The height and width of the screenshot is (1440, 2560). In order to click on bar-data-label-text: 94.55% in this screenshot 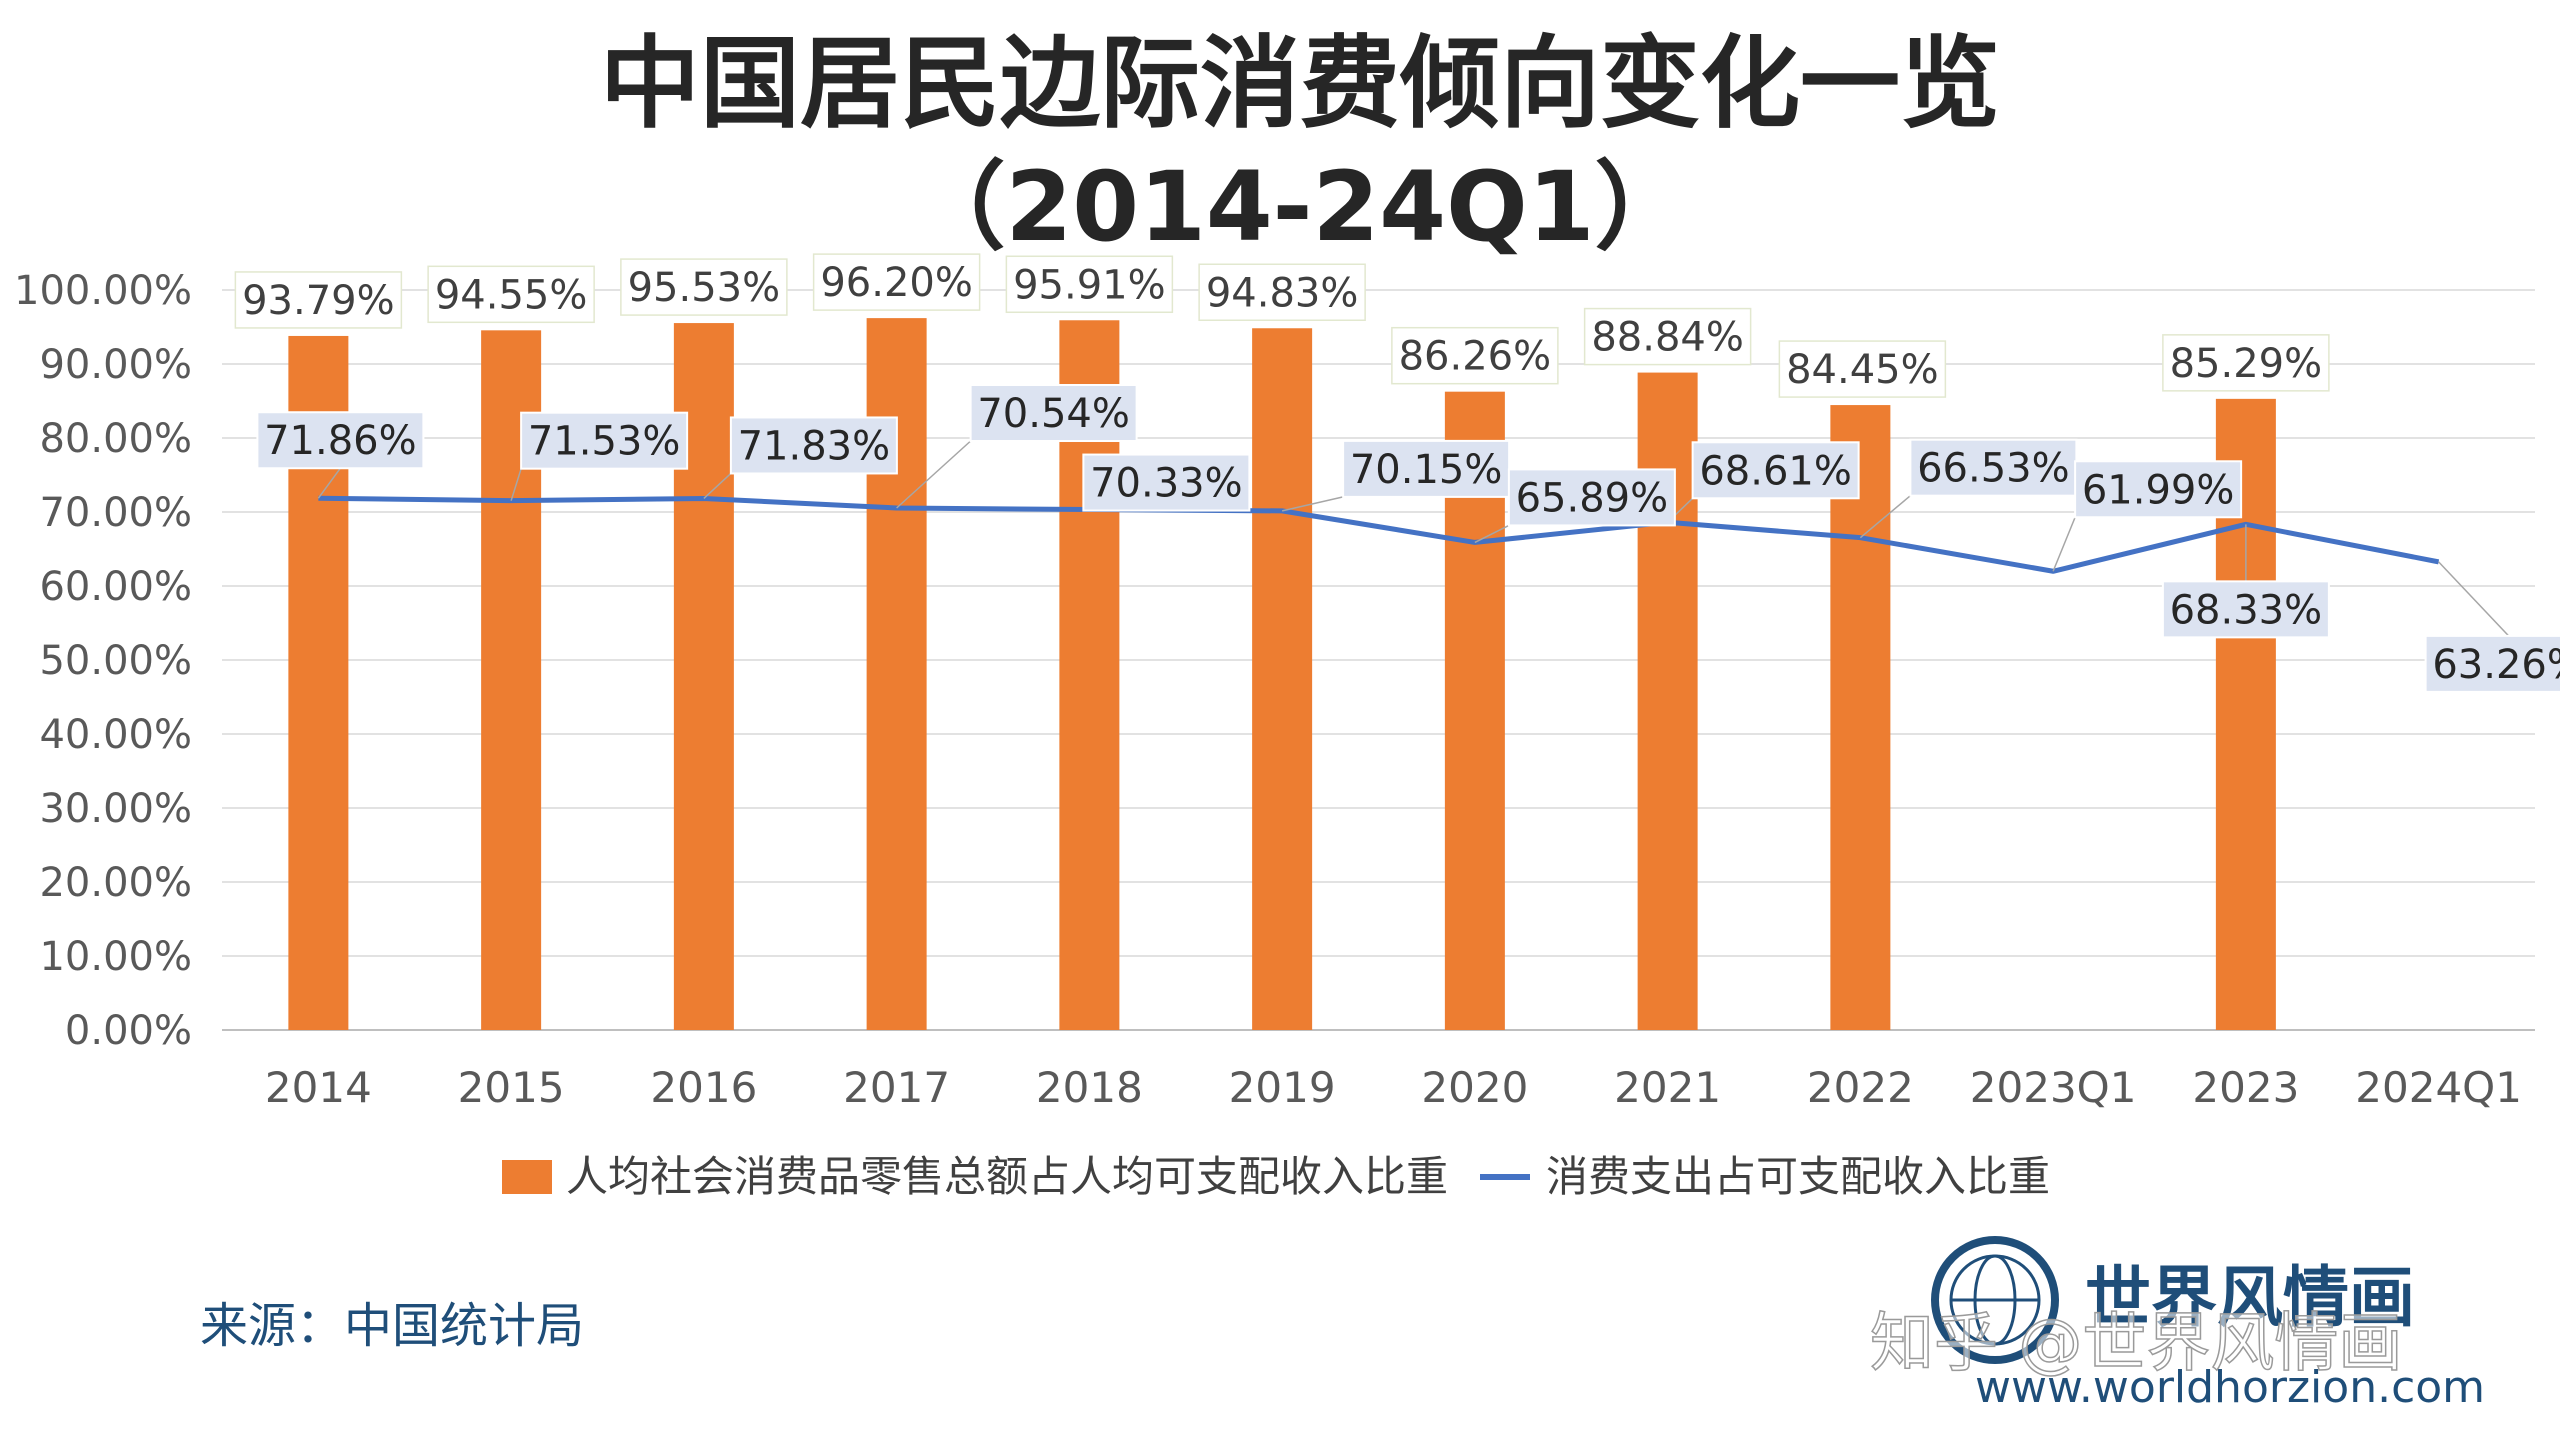, I will do `click(511, 295)`.